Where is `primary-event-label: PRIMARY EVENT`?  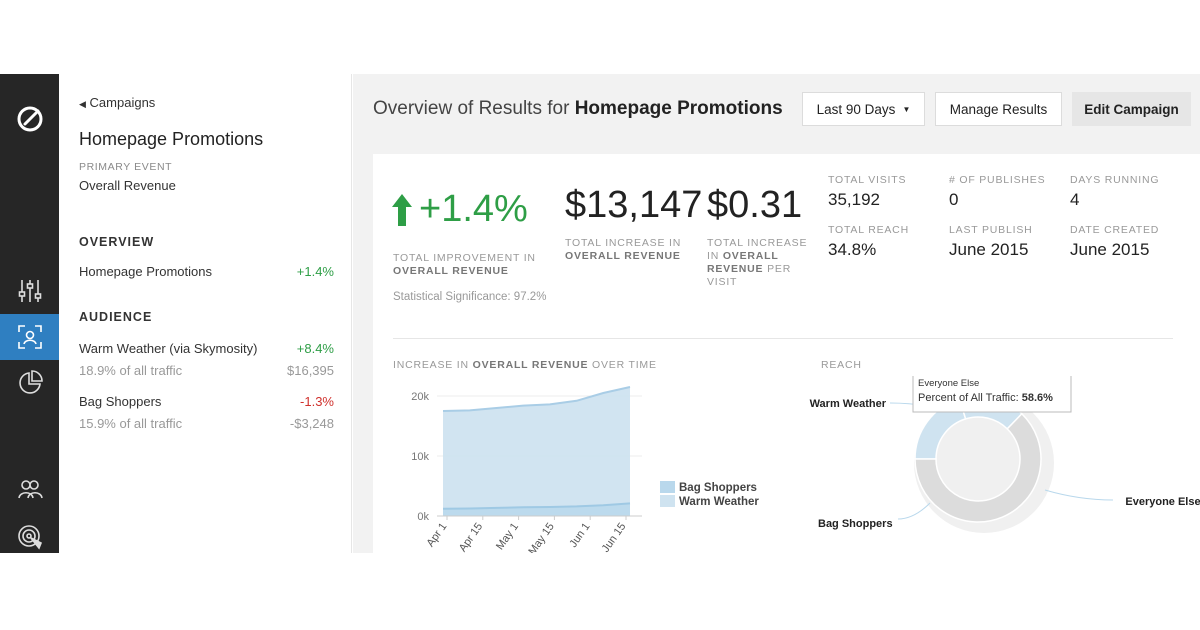
primary-event-label: PRIMARY EVENT is located at coordinates (126, 167).